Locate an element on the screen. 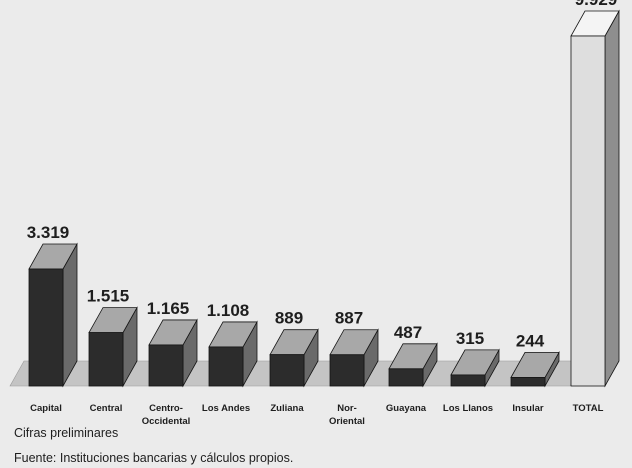 The width and height of the screenshot is (632, 468). bar-centro-occidental is located at coordinates (173, 353).